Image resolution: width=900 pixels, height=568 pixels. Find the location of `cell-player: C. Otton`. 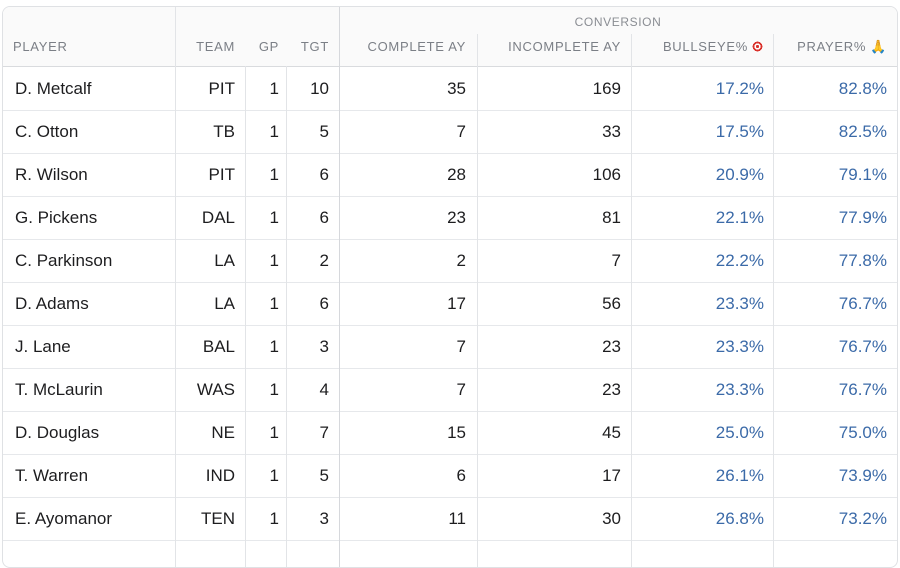

cell-player: C. Otton is located at coordinates (47, 131).